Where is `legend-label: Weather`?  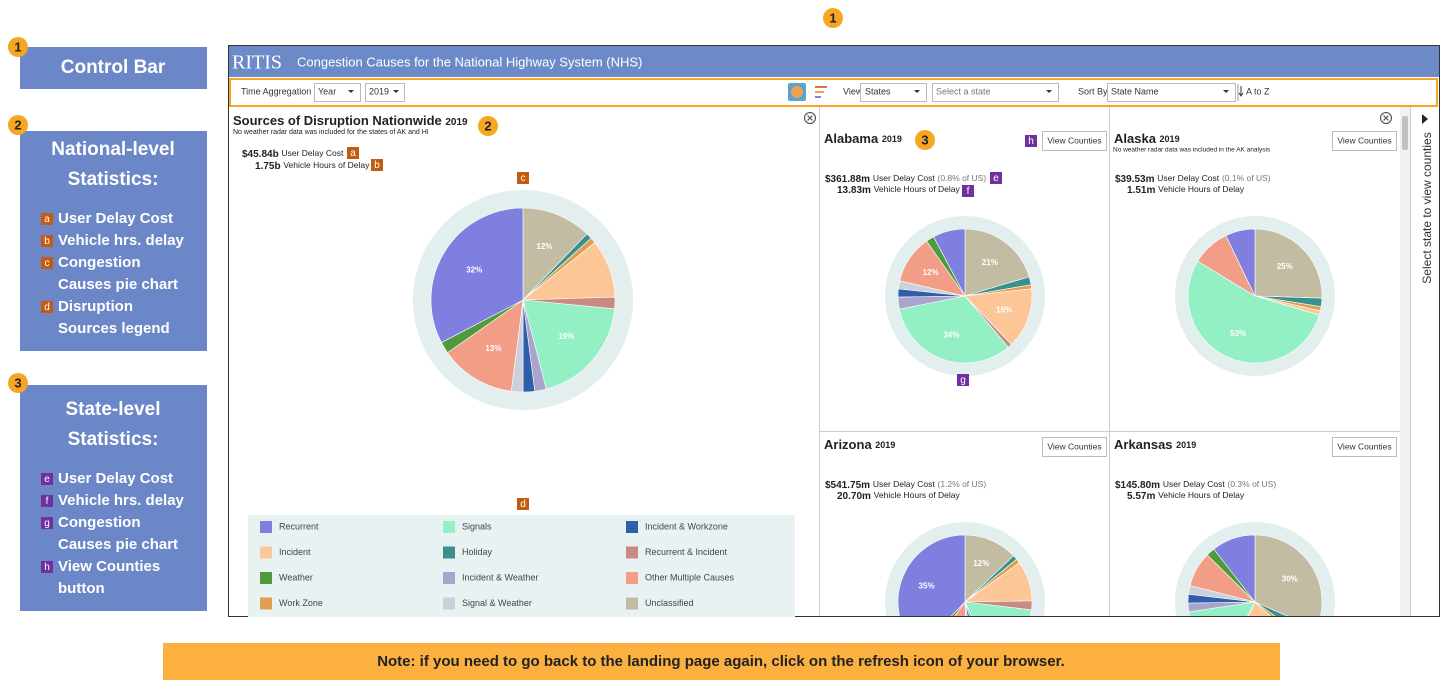
legend-label: Weather is located at coordinates (296, 577).